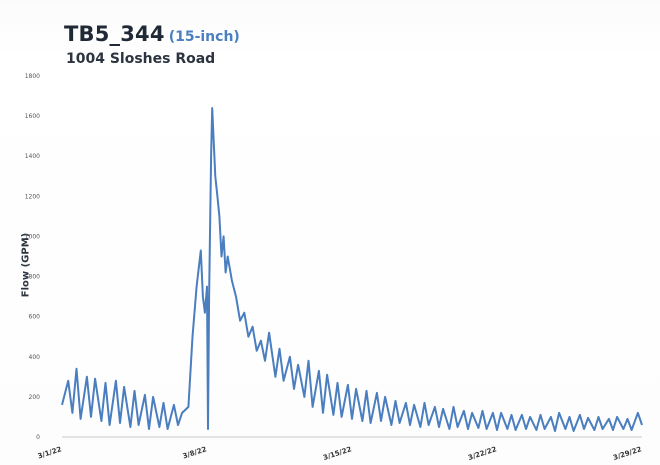  What do you see at coordinates (141, 59) in the screenshot?
I see `chart-subtitle: 1004 Sloshes Road` at bounding box center [141, 59].